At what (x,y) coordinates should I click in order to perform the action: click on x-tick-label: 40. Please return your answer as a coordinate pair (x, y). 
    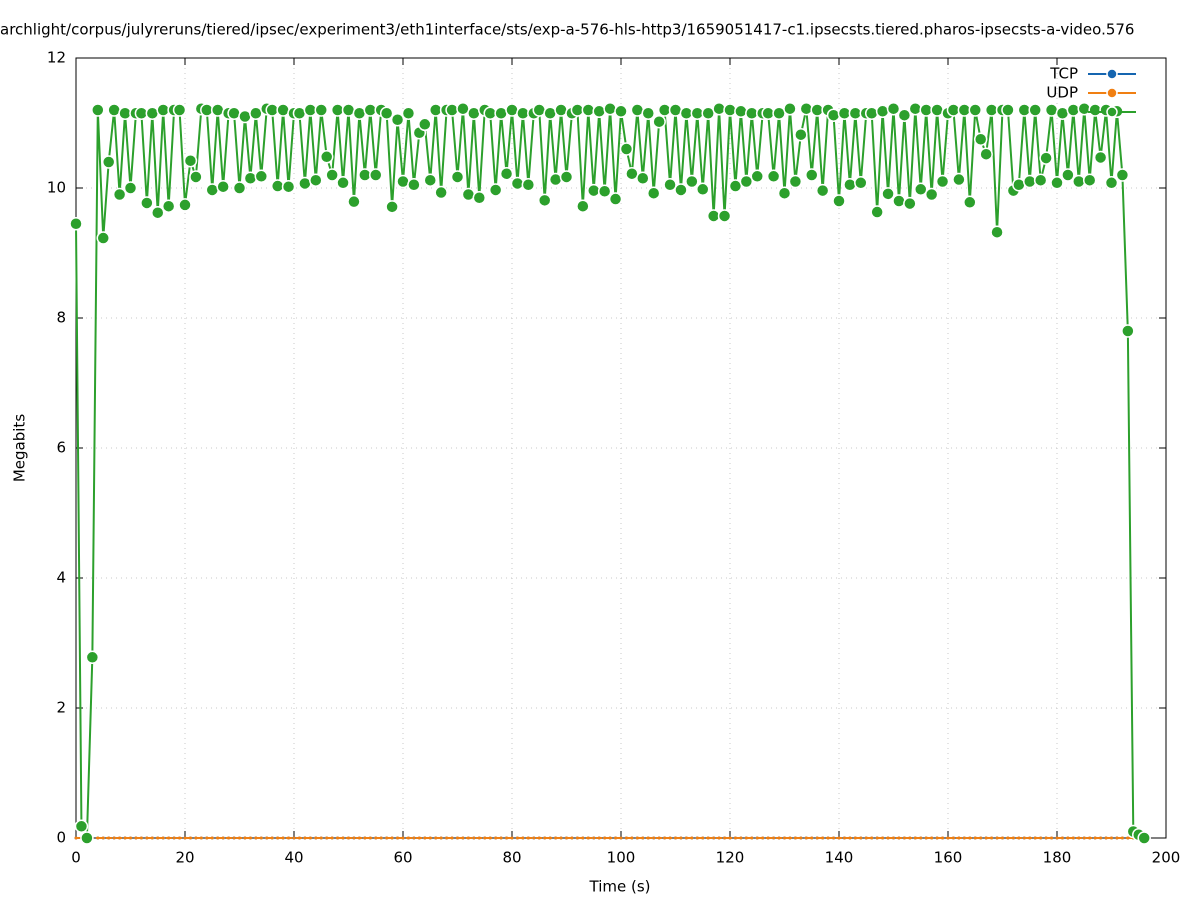
    Looking at the image, I should click on (293, 858).